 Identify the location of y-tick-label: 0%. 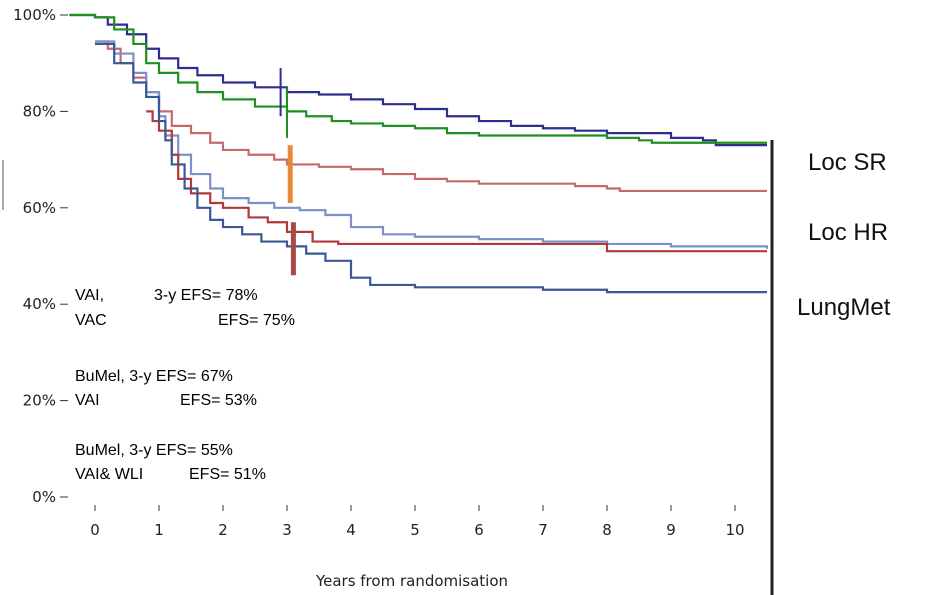
(44, 497).